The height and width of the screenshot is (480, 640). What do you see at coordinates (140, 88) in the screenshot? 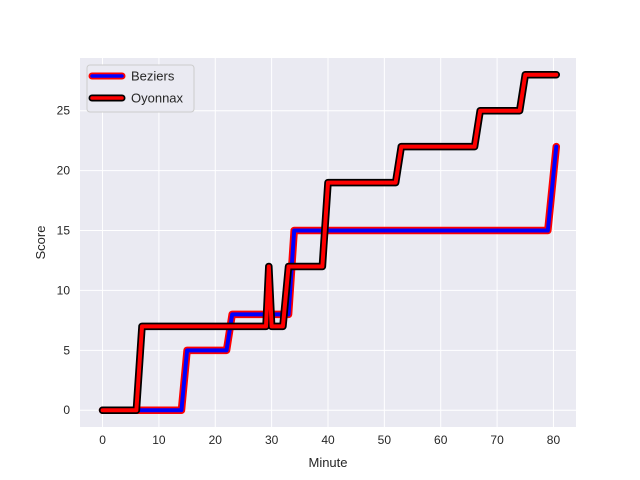
I see `legend: Beziers Oyonnax` at bounding box center [140, 88].